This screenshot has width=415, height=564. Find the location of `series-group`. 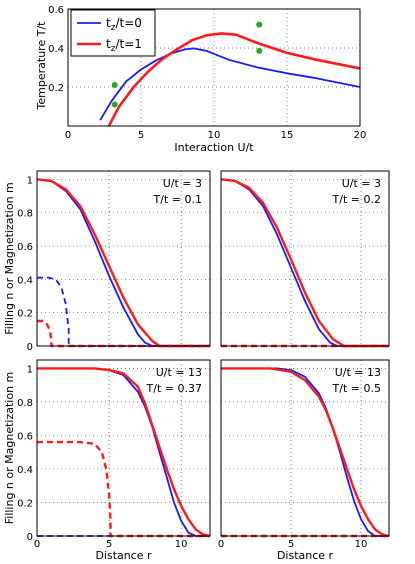

series-group is located at coordinates (229, 79).